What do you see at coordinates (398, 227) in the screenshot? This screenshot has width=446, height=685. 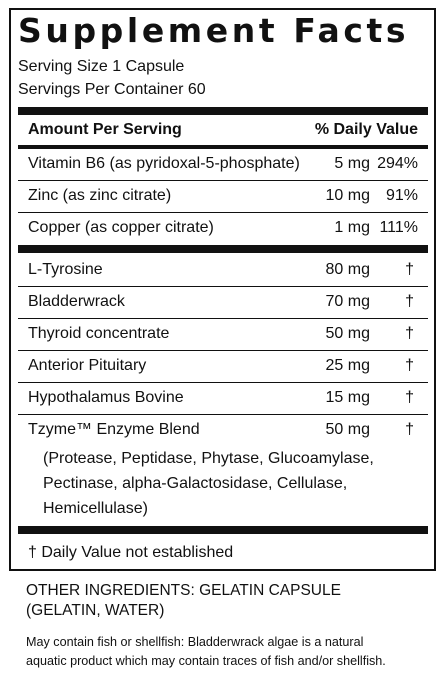 I see `nutrient-dv: 111%` at bounding box center [398, 227].